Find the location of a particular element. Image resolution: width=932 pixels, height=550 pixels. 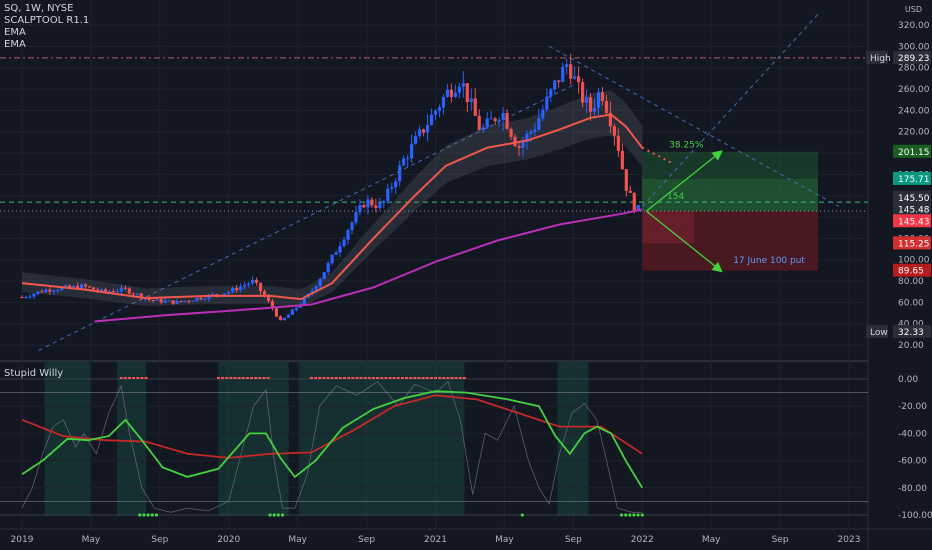

long-target-zone is located at coordinates (730, 181).